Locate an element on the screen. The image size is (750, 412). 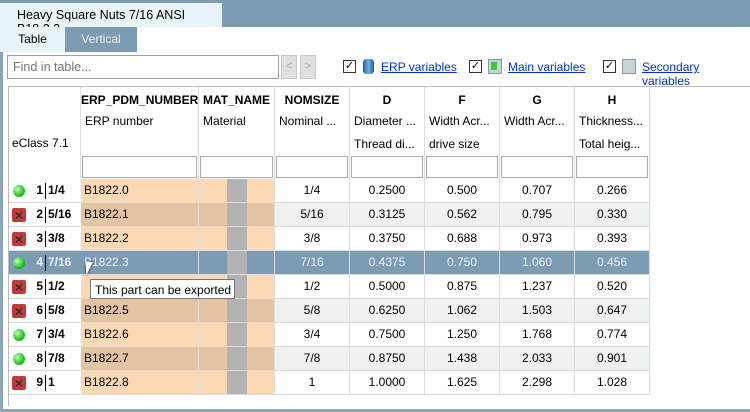
row-header: 1 1/4 is located at coordinates (45, 191).